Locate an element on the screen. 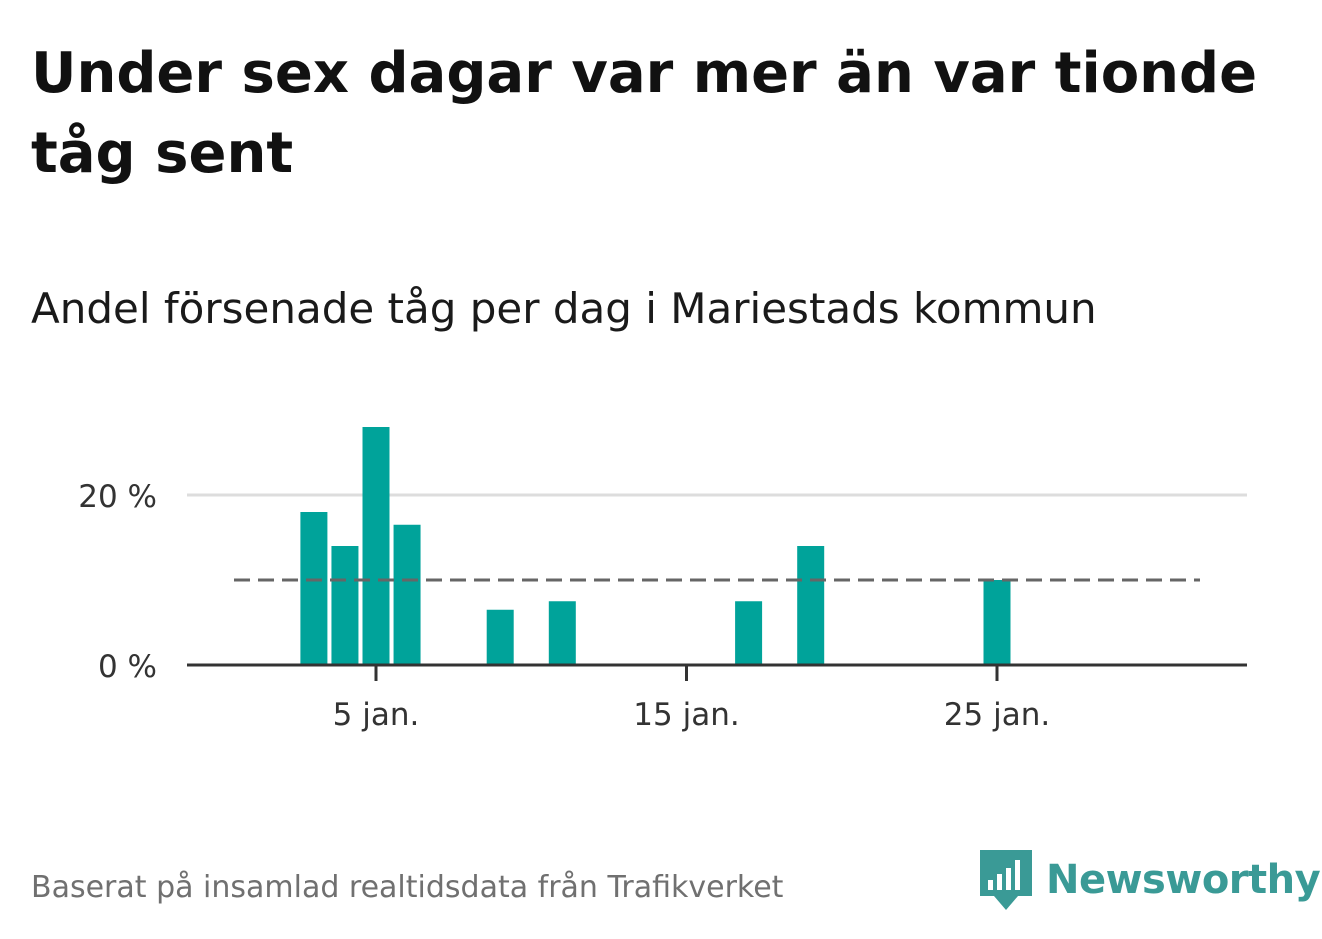  x-tick-label: 15 jan. is located at coordinates (686, 715).